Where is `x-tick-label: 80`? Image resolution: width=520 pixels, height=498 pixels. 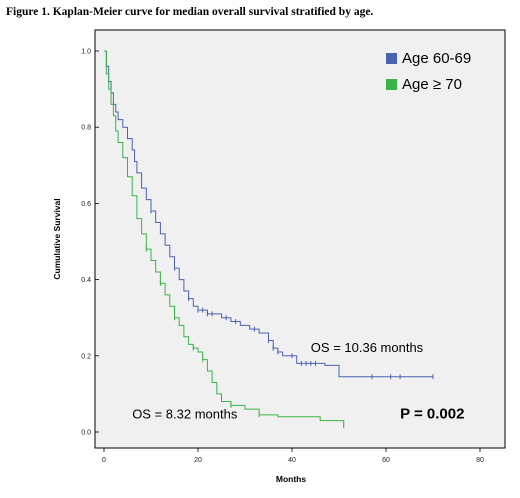 x-tick-label: 80 is located at coordinates (480, 460).